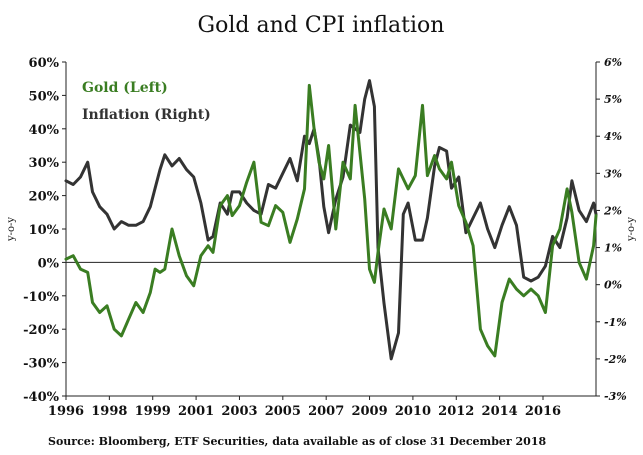 Image resolution: width=643 pixels, height=455 pixels. What do you see at coordinates (321, 25) in the screenshot?
I see `chart-title: Gold and CPI inflation` at bounding box center [321, 25].